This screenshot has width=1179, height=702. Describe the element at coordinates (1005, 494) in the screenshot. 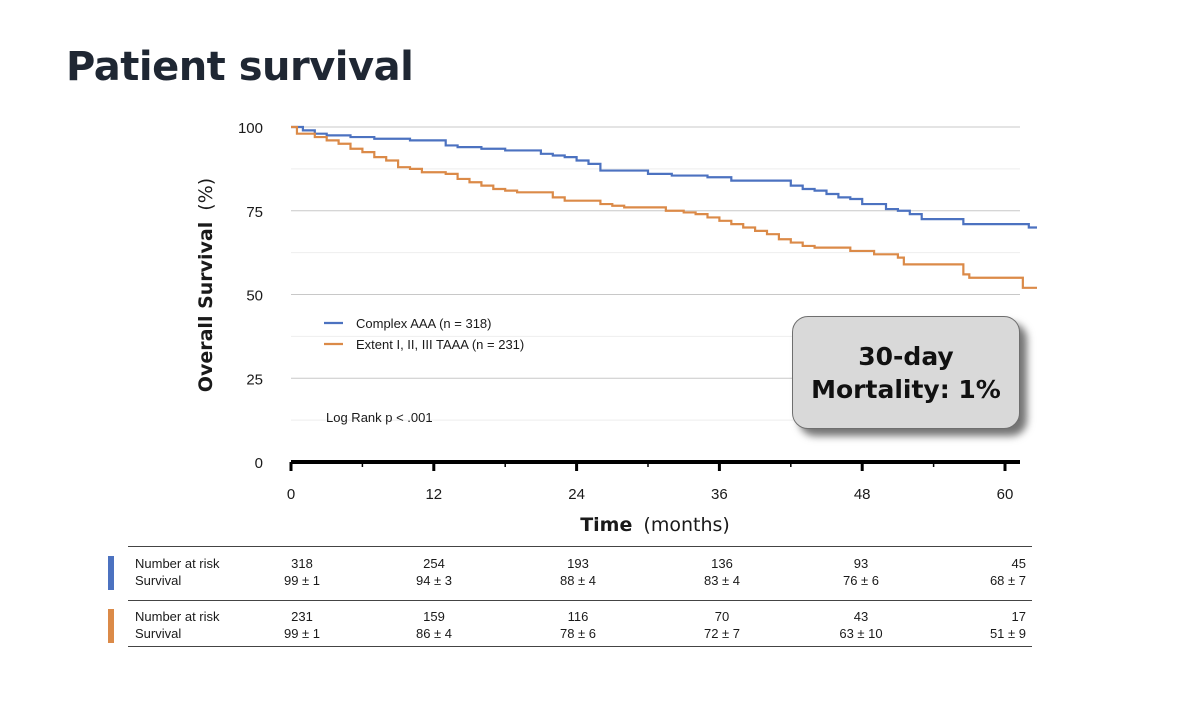

I see `x-tick-label: 60` at that location.